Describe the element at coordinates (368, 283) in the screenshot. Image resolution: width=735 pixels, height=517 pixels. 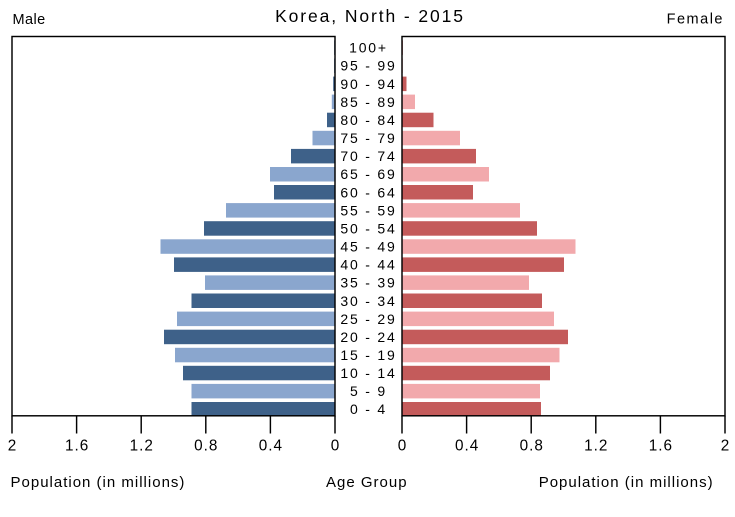
I see `svg-text: 35 - 39` at that location.